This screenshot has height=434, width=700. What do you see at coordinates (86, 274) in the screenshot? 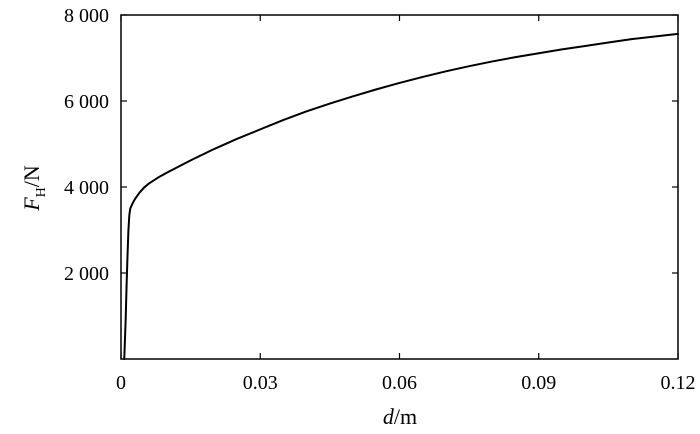
I see `y-tick-label: 2 000` at bounding box center [86, 274].